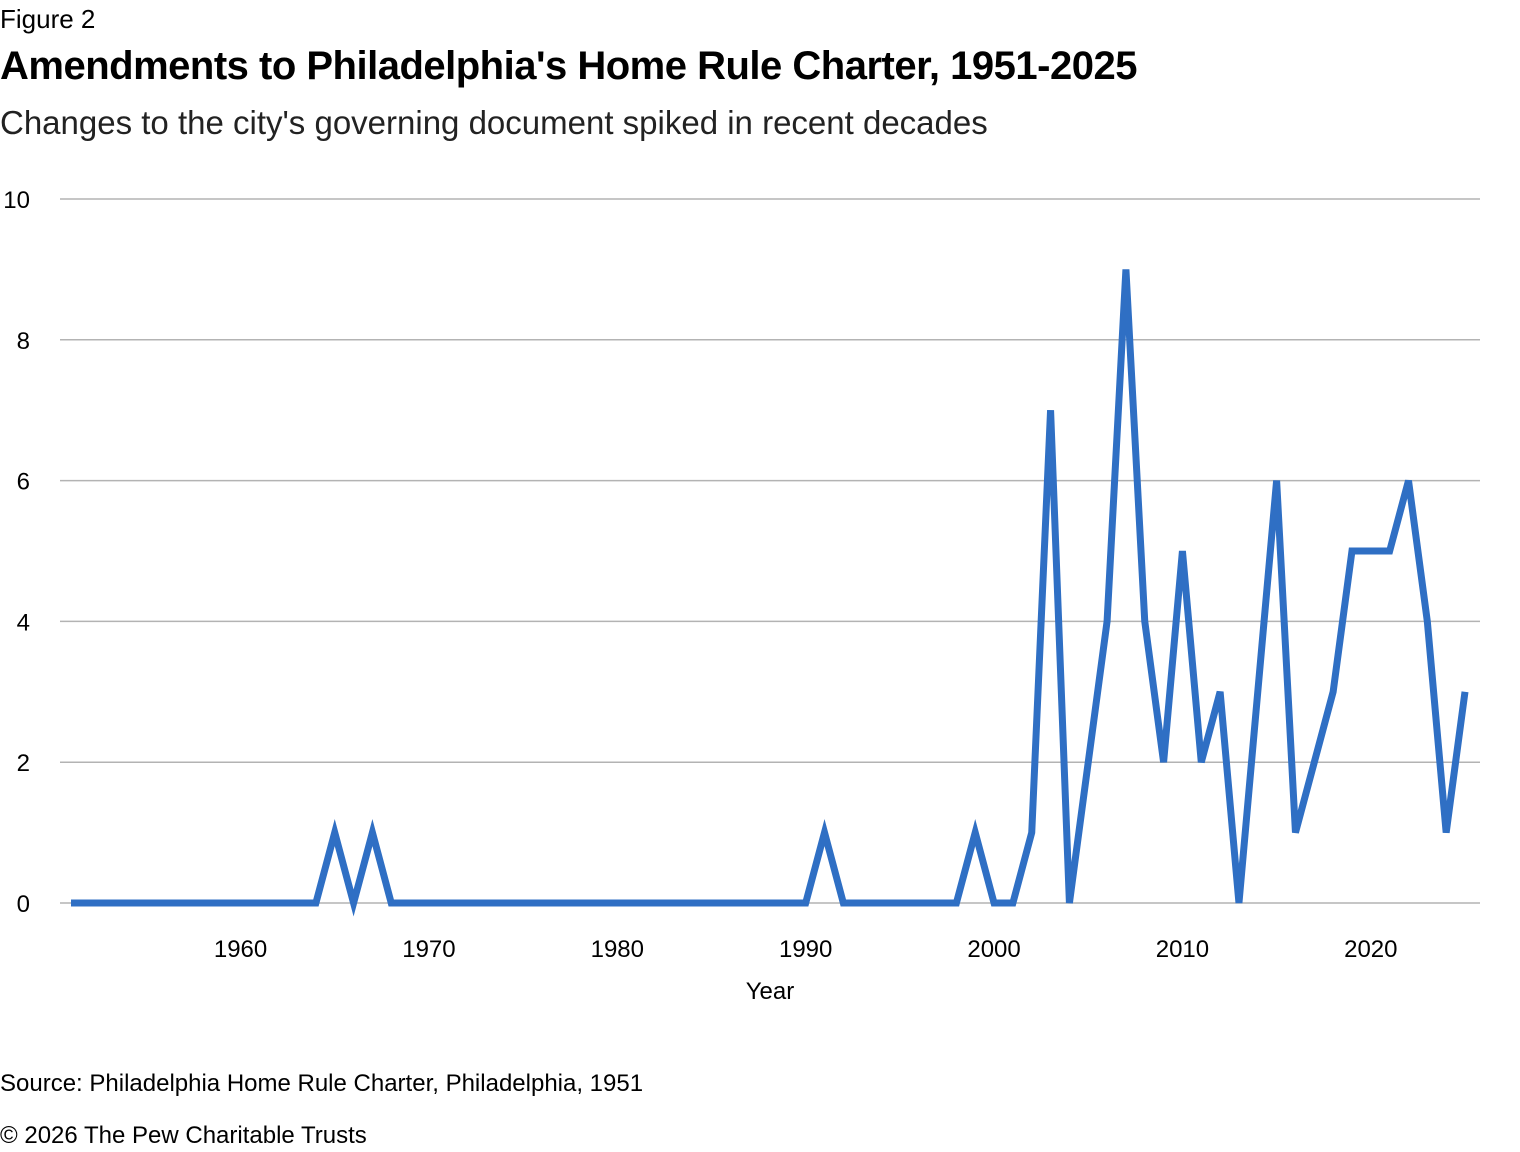 This screenshot has width=1520, height=1152. Describe the element at coordinates (23, 763) in the screenshot. I see `y-tick-label: 2` at that location.